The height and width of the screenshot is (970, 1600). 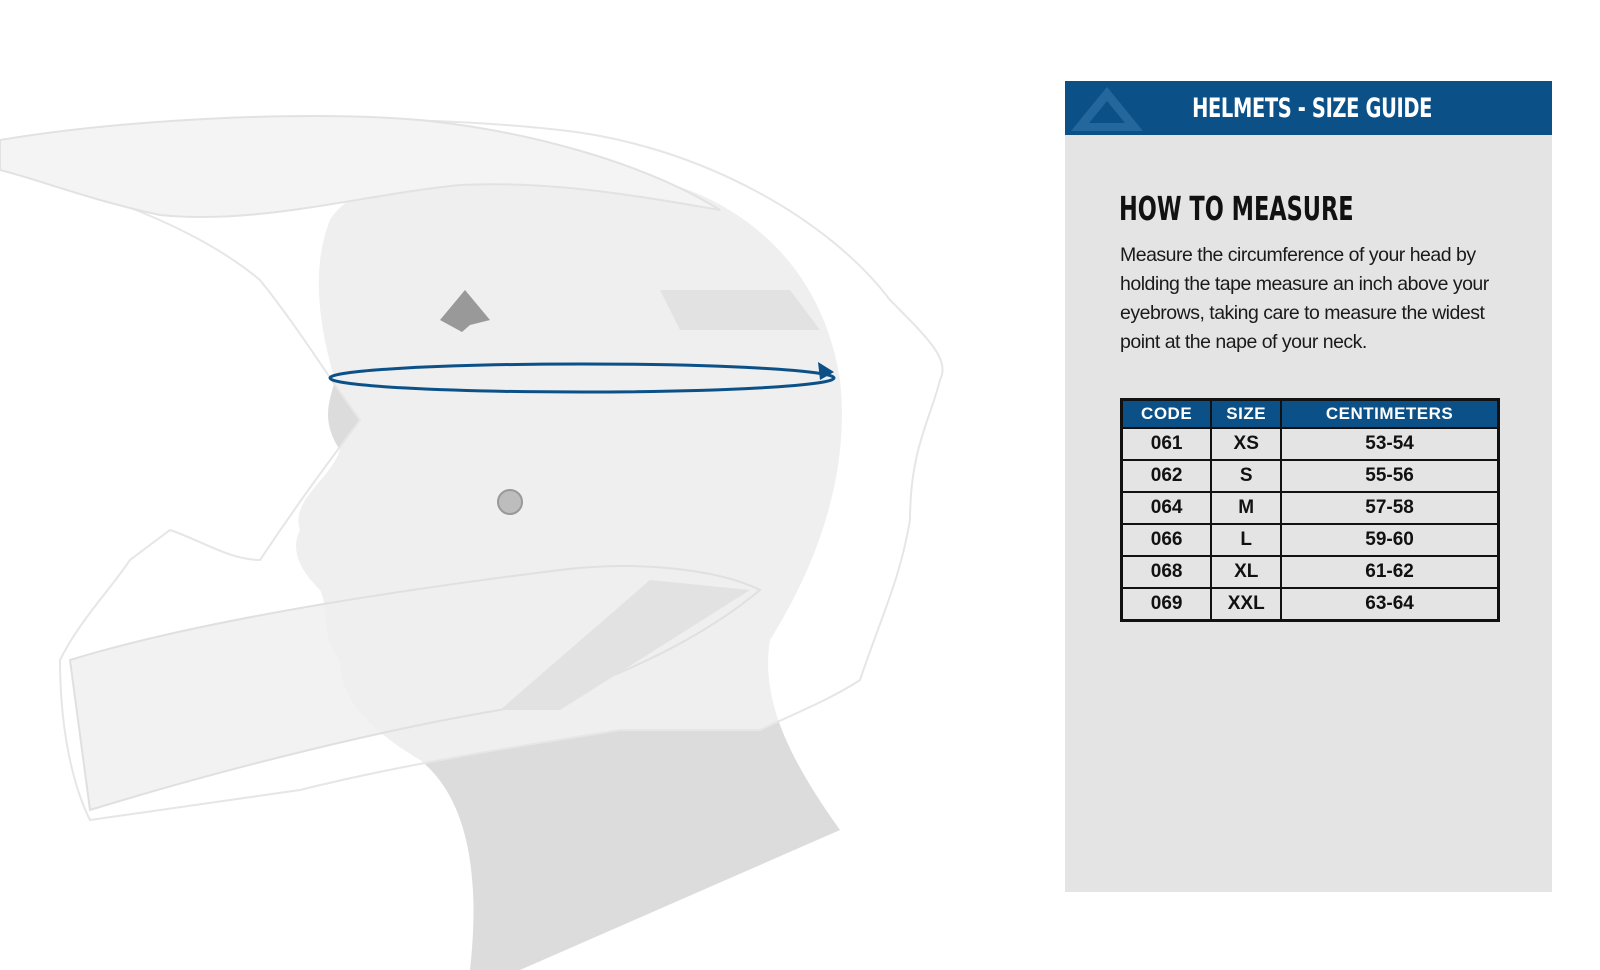 I want to click on cell-code: 066, so click(x=1166, y=540).